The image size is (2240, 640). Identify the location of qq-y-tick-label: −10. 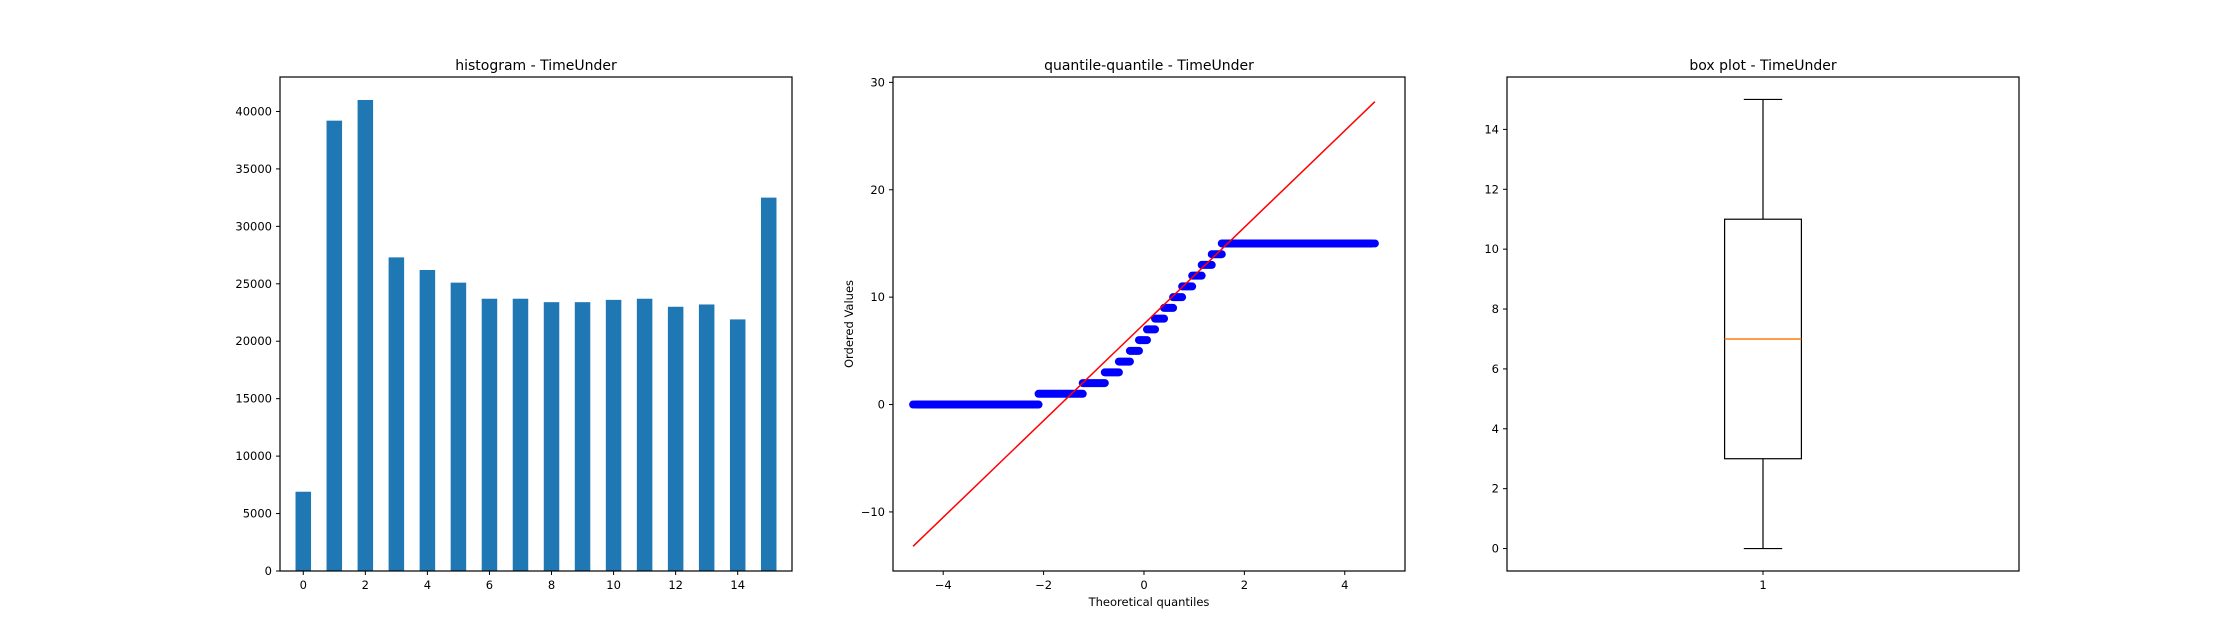
(873, 512).